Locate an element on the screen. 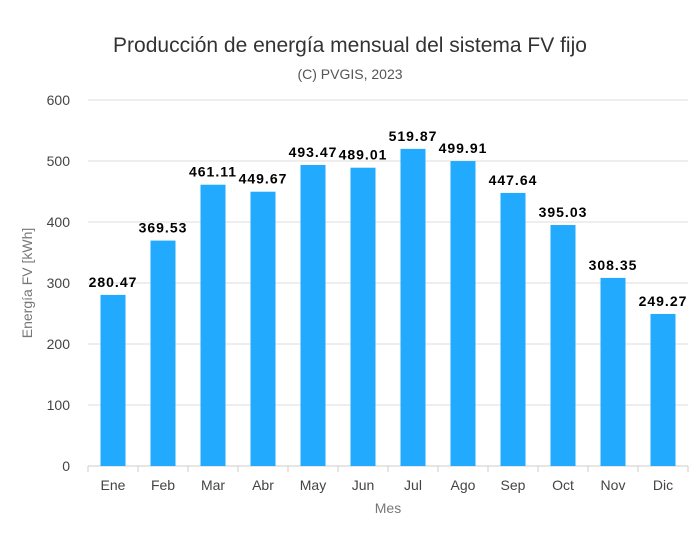  y-axis-ticks: 0 100 200 300 400 500 600 is located at coordinates (59, 283).